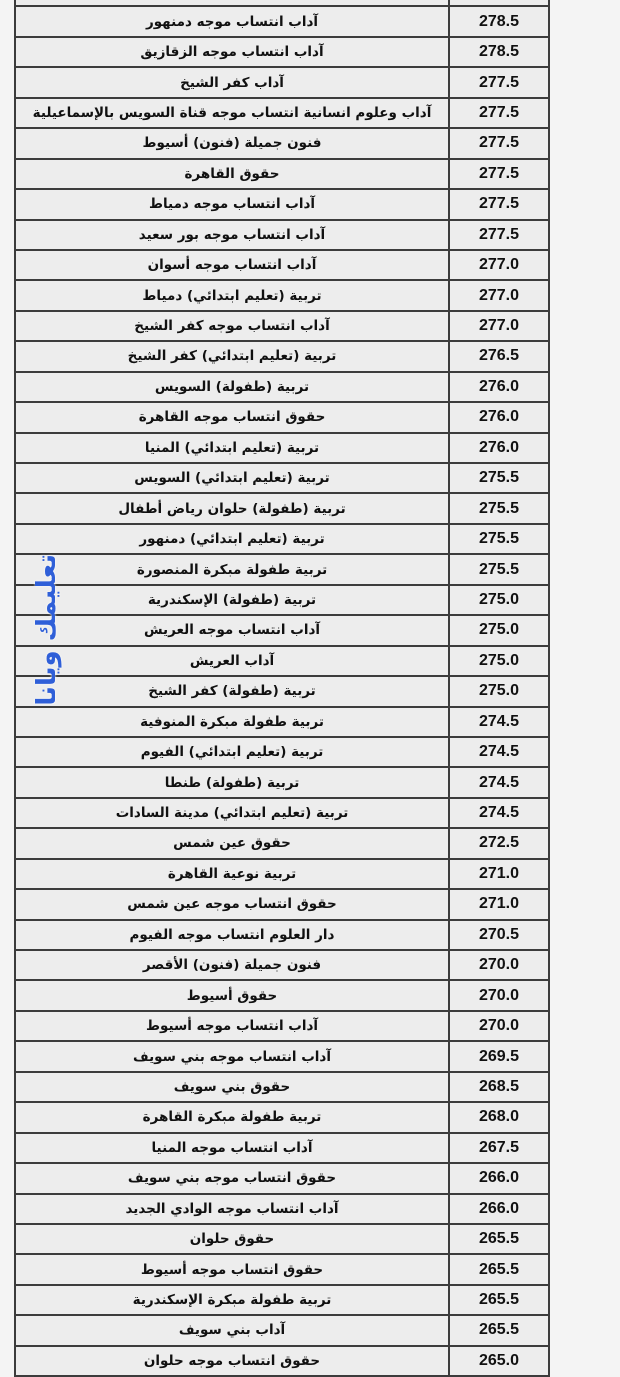 The height and width of the screenshot is (1377, 620). Describe the element at coordinates (232, 904) in the screenshot. I see `faculty-name-cell: حقوق انتساب موجه عين شمس` at that location.